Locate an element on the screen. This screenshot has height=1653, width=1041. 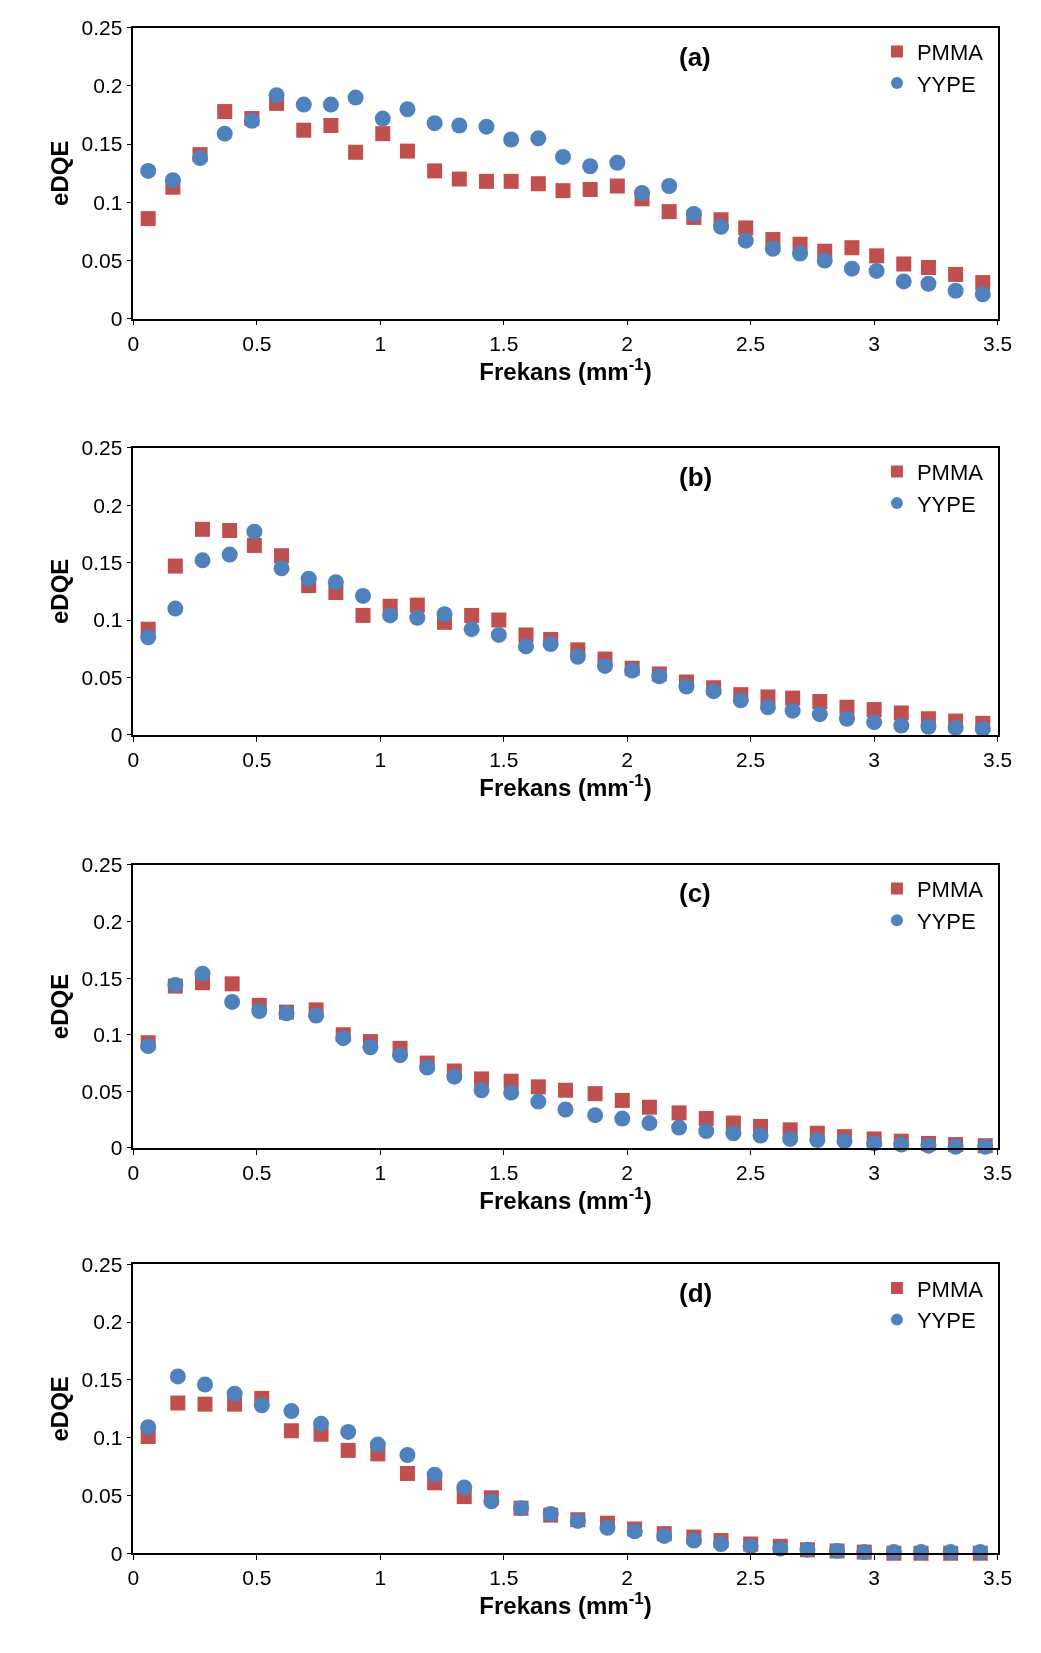
y-tick-label: 0 is located at coordinates (116, 1553).